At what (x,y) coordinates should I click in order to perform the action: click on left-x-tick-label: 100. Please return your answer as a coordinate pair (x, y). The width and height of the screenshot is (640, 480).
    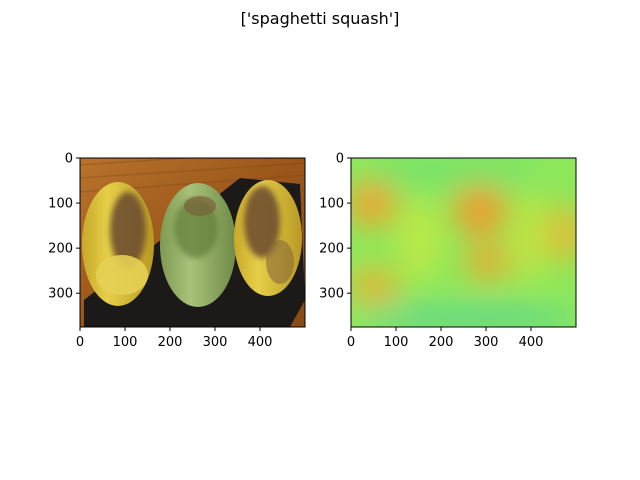
    Looking at the image, I should click on (125, 342).